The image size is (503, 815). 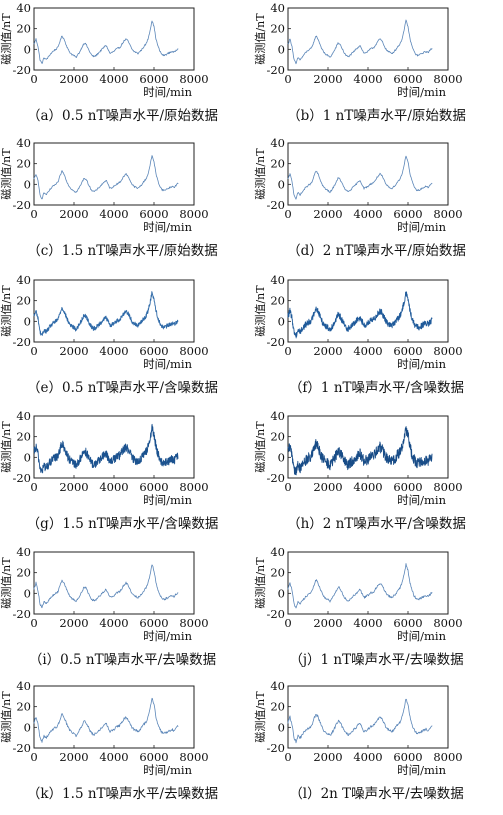 I want to click on panel-caption: （l）2n T噪声水平/去噪数据, so click(x=376, y=794).